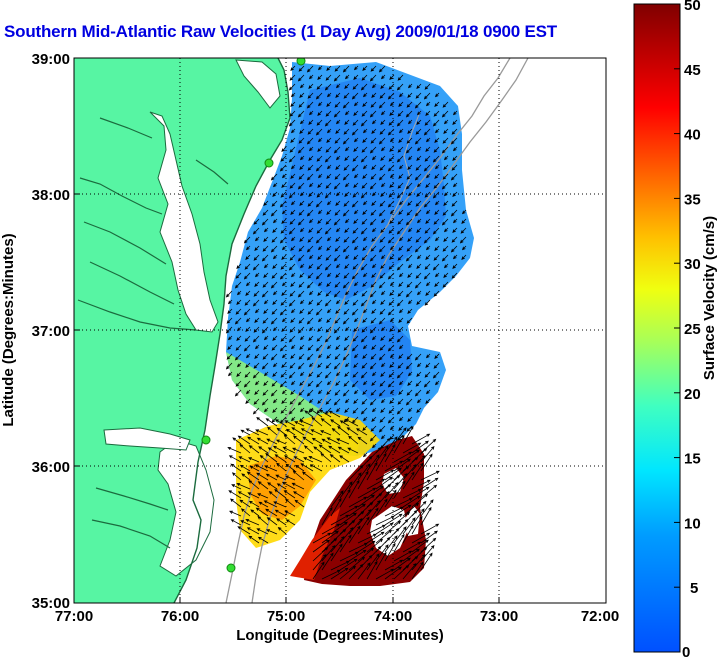  I want to click on x-tick-label: 75:00, so click(286, 616).